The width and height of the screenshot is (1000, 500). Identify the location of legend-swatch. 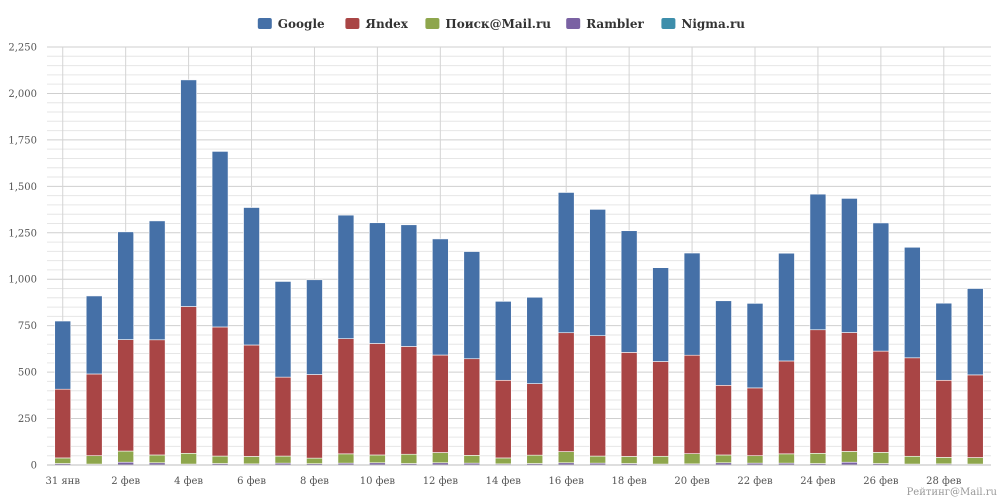
(264, 23).